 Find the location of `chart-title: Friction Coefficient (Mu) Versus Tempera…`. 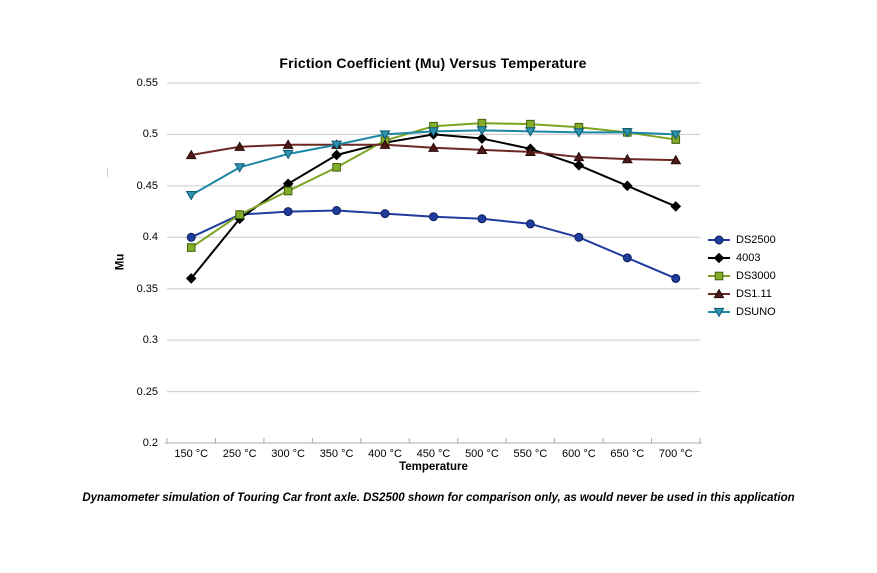

chart-title: Friction Coefficient (Mu) Versus Tempera… is located at coordinates (433, 63).